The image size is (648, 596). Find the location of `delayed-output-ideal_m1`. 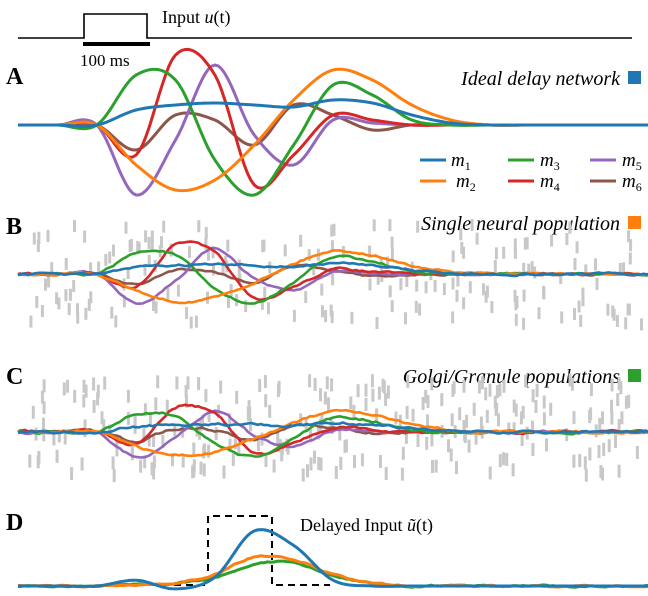

delayed-output-ideal_m1 is located at coordinates (333, 559).